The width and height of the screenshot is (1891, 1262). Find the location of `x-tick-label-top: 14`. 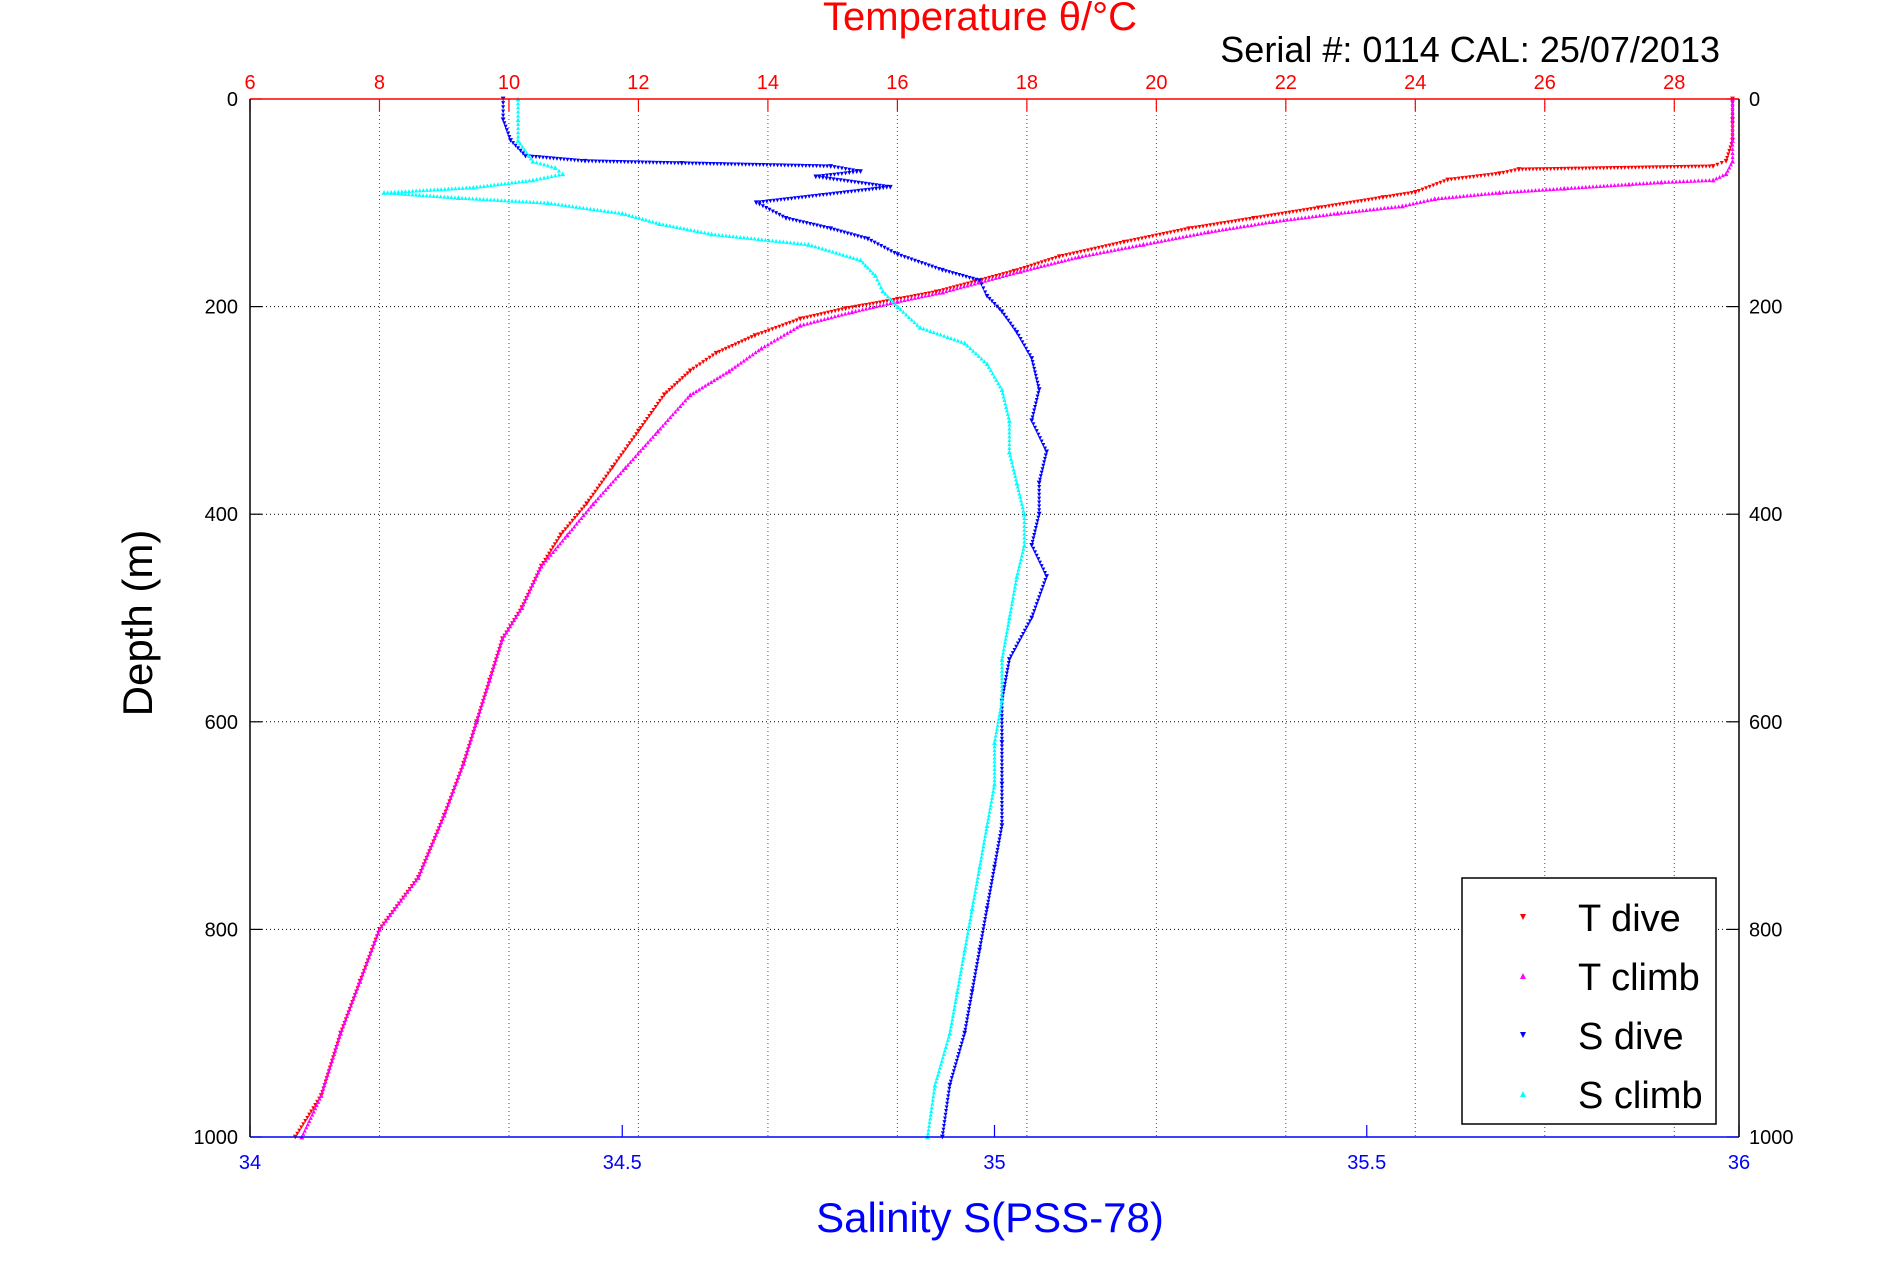

x-tick-label-top: 14 is located at coordinates (768, 83).